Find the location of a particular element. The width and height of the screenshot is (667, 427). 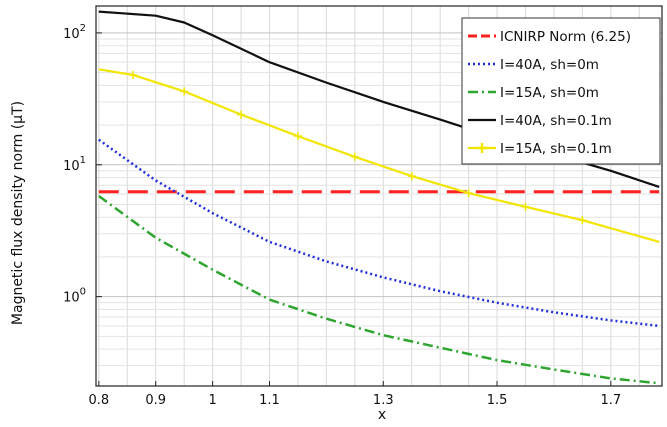

legend-label: ICNIRP Norm (6.25) is located at coordinates (565, 37).